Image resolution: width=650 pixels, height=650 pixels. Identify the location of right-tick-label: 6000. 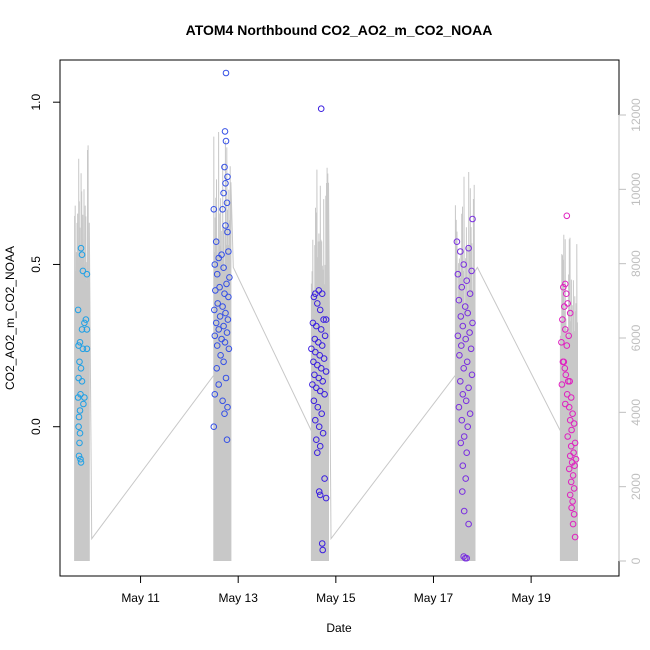
(636, 337).